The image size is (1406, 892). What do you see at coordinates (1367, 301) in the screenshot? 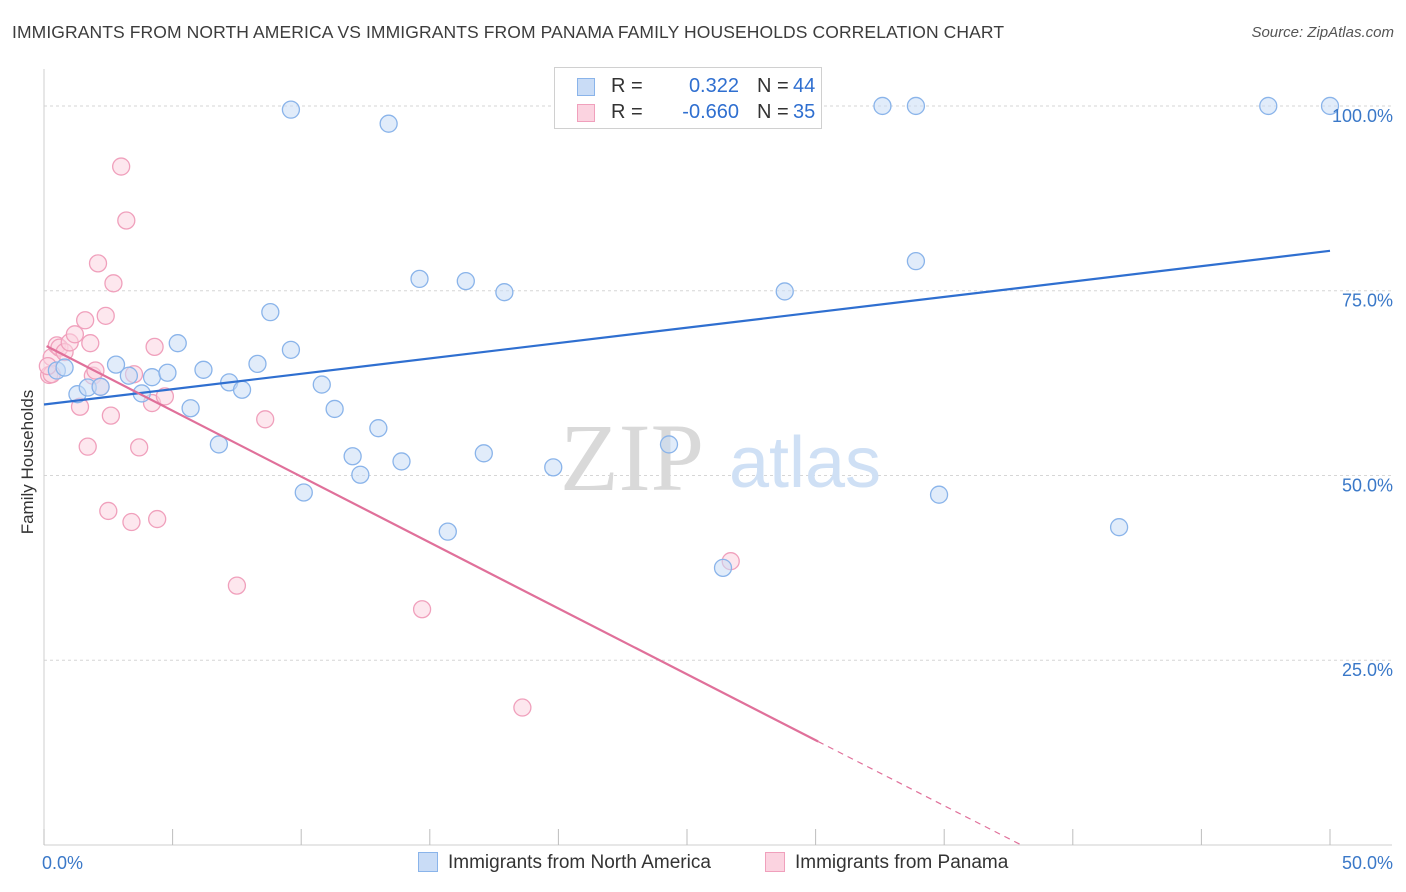
I see `y-tick-label: 75.0%` at bounding box center [1367, 301].